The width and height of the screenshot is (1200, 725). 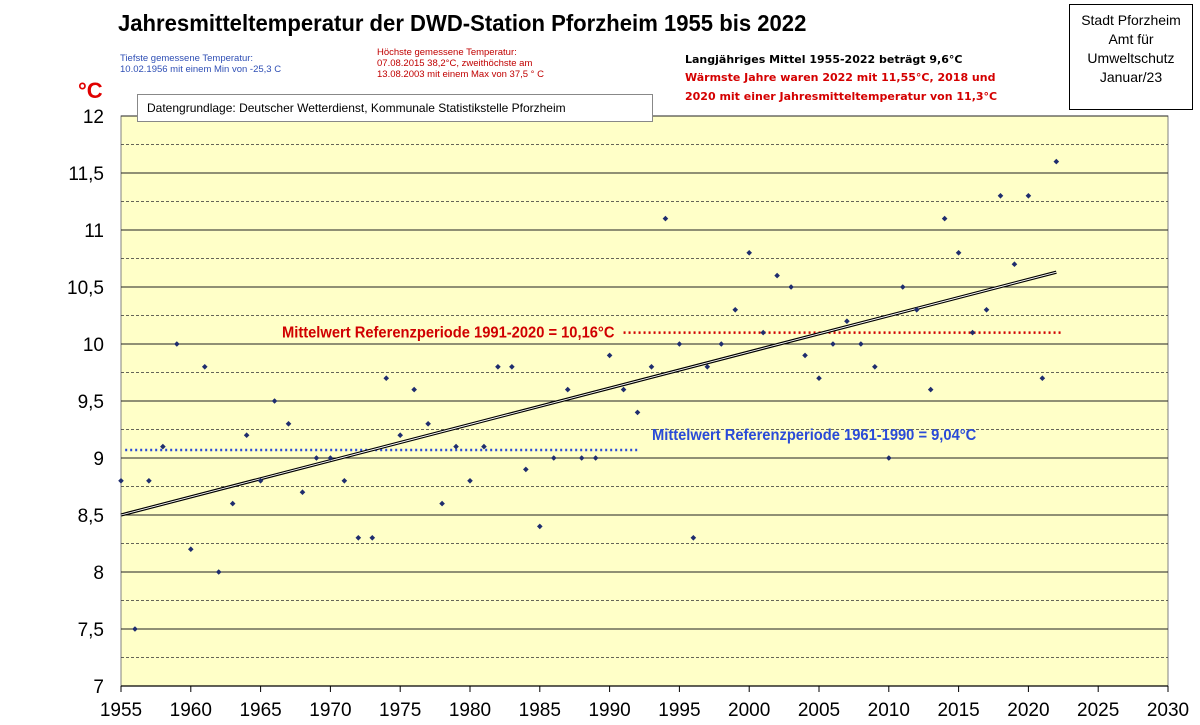 I want to click on data-point-1989, so click(x=595, y=458).